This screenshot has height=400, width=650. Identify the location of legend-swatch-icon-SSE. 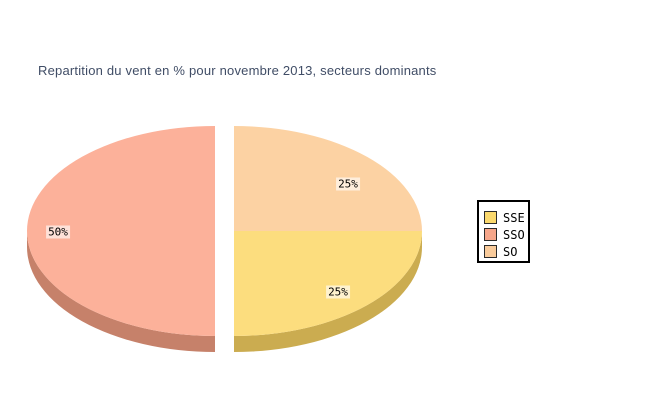
(490, 217).